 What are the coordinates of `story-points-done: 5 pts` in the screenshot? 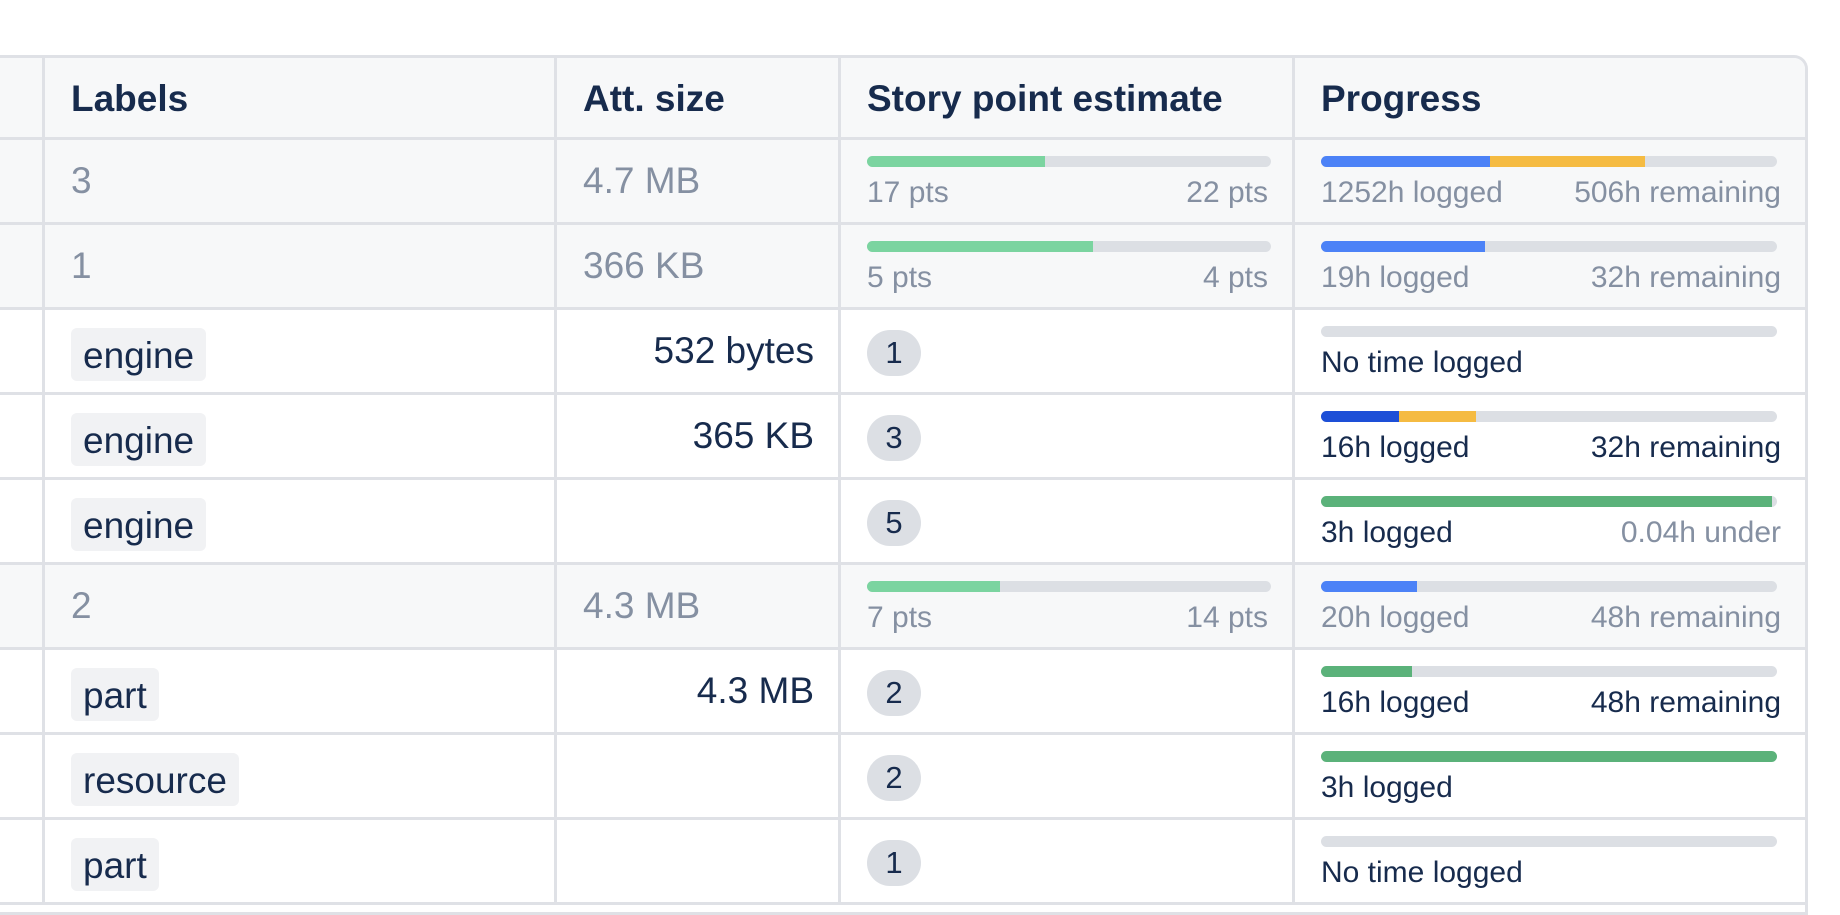 It's located at (900, 277).